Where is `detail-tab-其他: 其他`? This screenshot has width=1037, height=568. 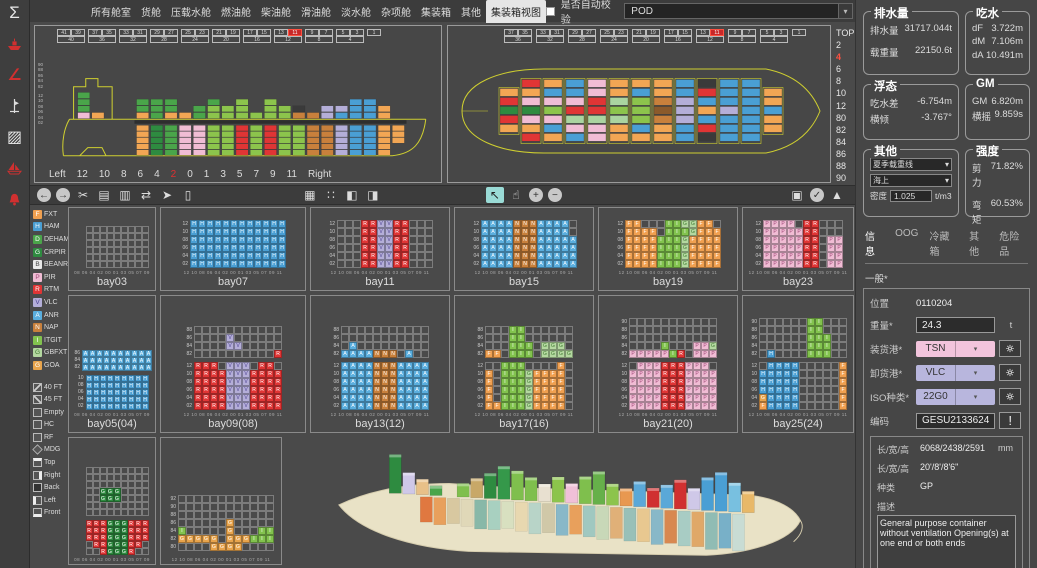
detail-tab-其他: 其他 is located at coordinates (974, 245).